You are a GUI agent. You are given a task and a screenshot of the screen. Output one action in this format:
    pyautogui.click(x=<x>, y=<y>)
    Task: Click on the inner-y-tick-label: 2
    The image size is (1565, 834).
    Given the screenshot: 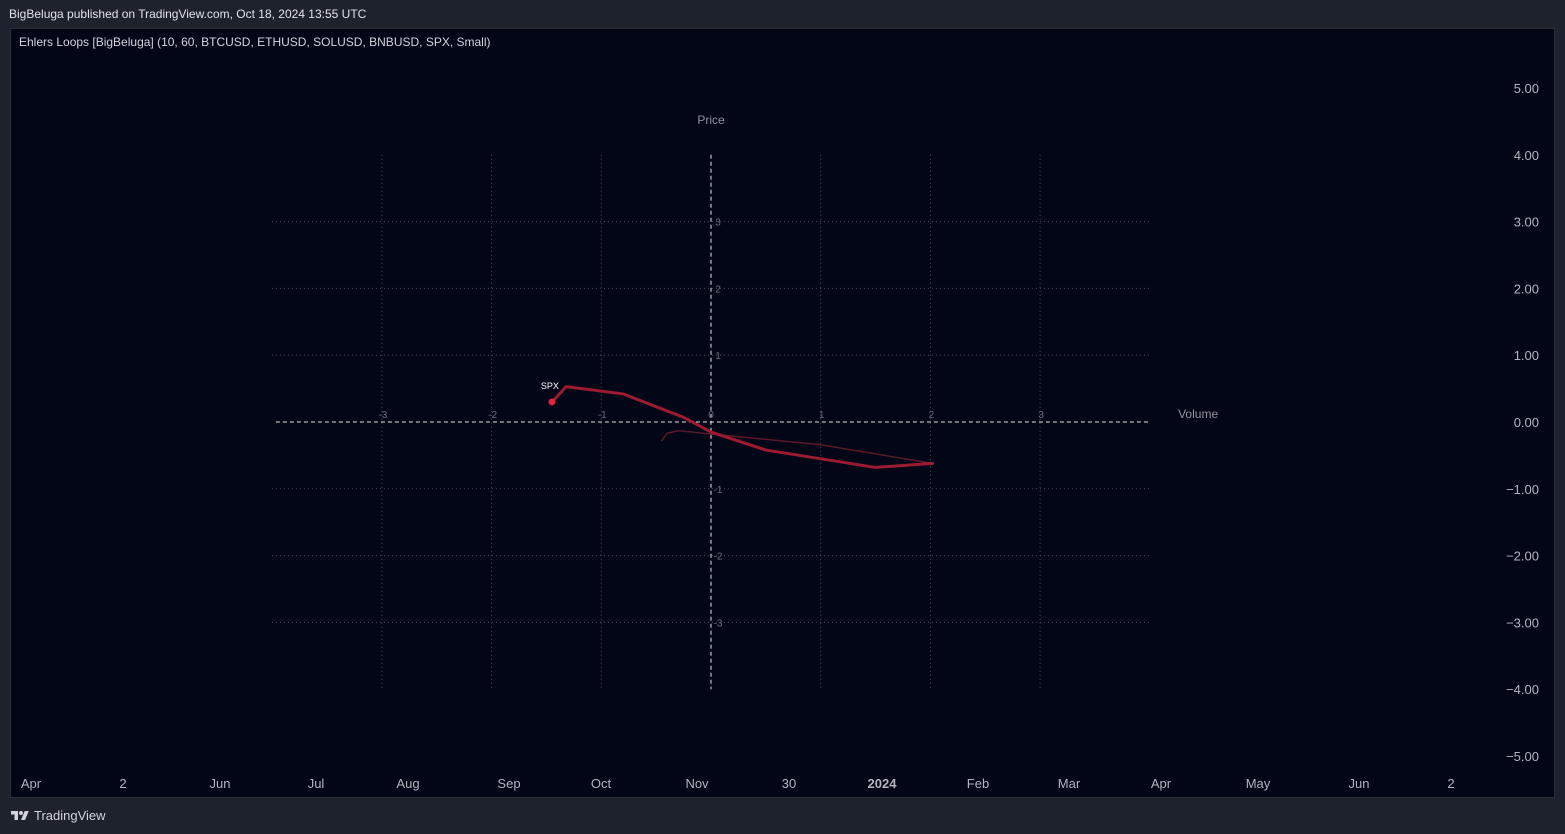 What is the action you would take?
    pyautogui.click(x=718, y=289)
    